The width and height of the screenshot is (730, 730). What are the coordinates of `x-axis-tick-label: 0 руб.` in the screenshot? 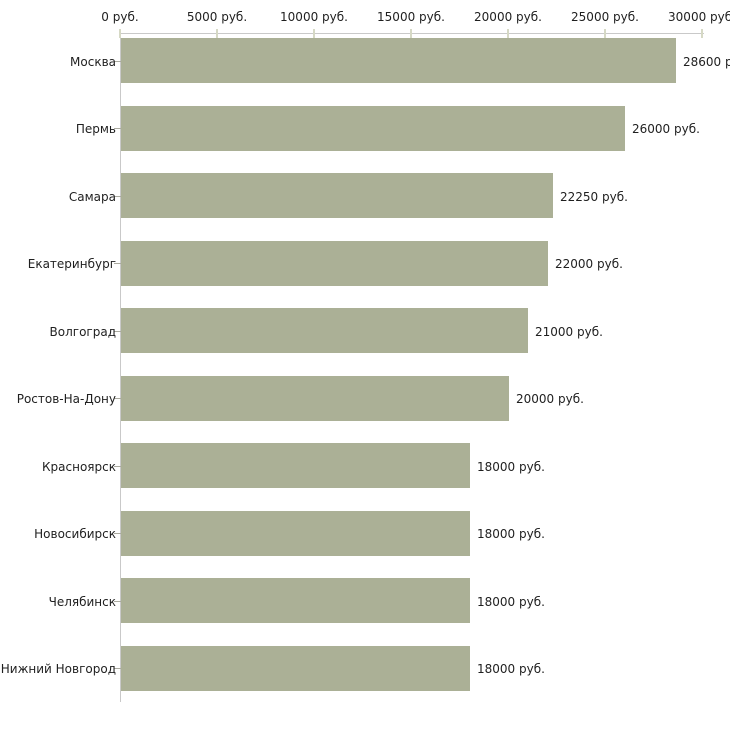 It's located at (120, 17).